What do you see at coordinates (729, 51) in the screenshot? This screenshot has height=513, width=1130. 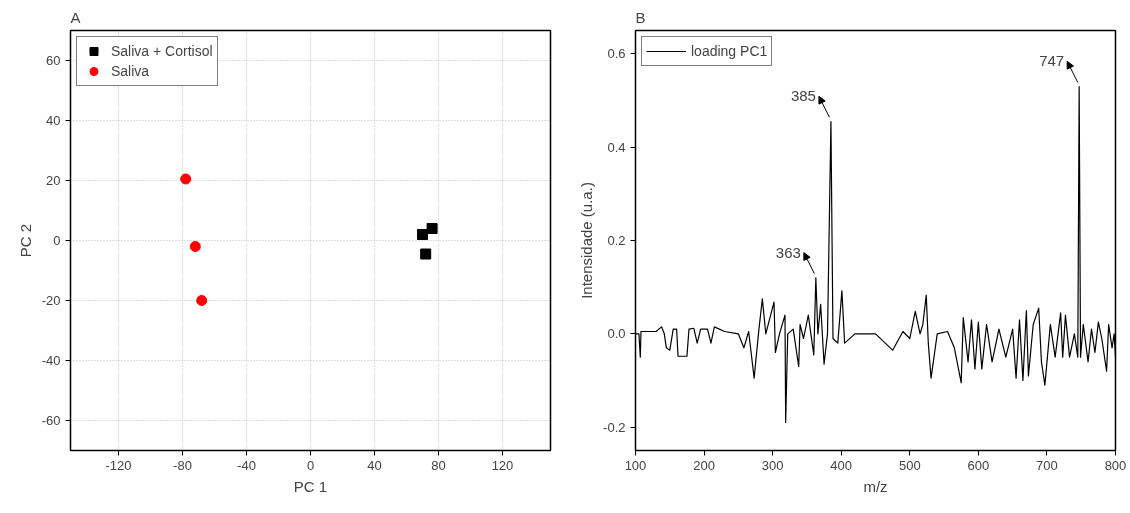 I see `legend-label: loading PC1` at bounding box center [729, 51].